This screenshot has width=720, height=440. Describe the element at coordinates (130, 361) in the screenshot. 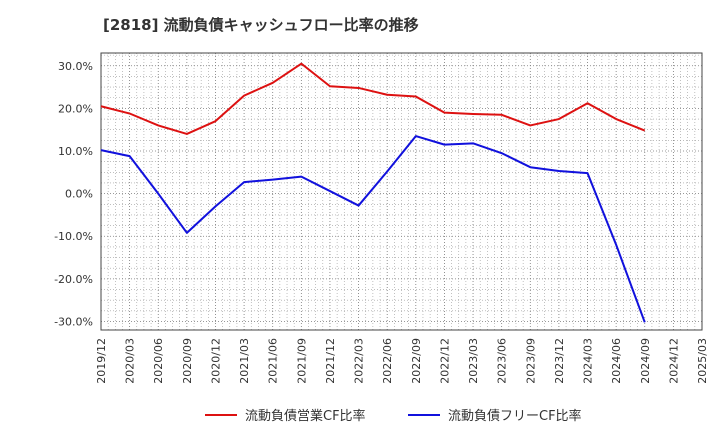

I see `x-tick-label: 2020/03` at that location.